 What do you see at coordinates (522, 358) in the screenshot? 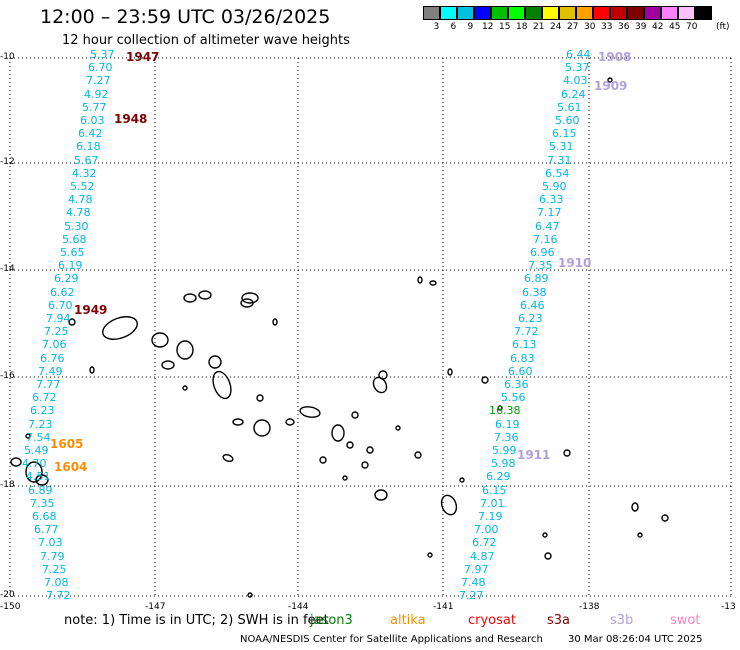
I see `wave-height-value: 6.83` at bounding box center [522, 358].